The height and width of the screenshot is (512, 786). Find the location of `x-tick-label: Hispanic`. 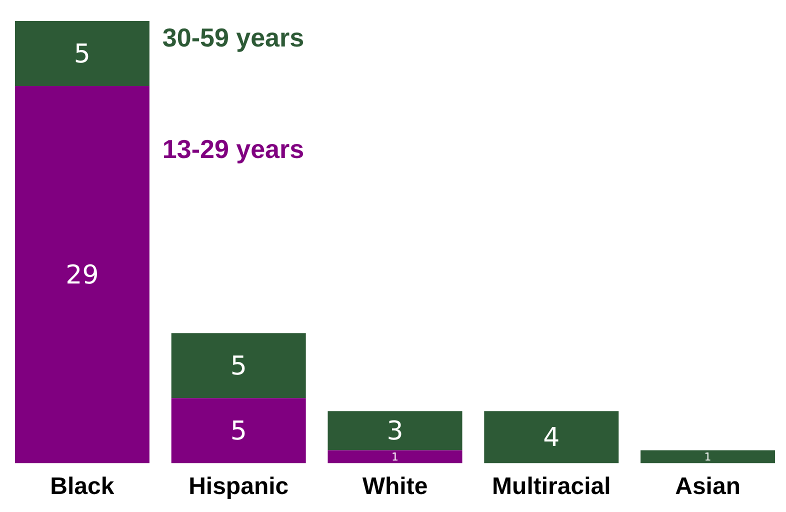

x-tick-label: Hispanic is located at coordinates (238, 486).